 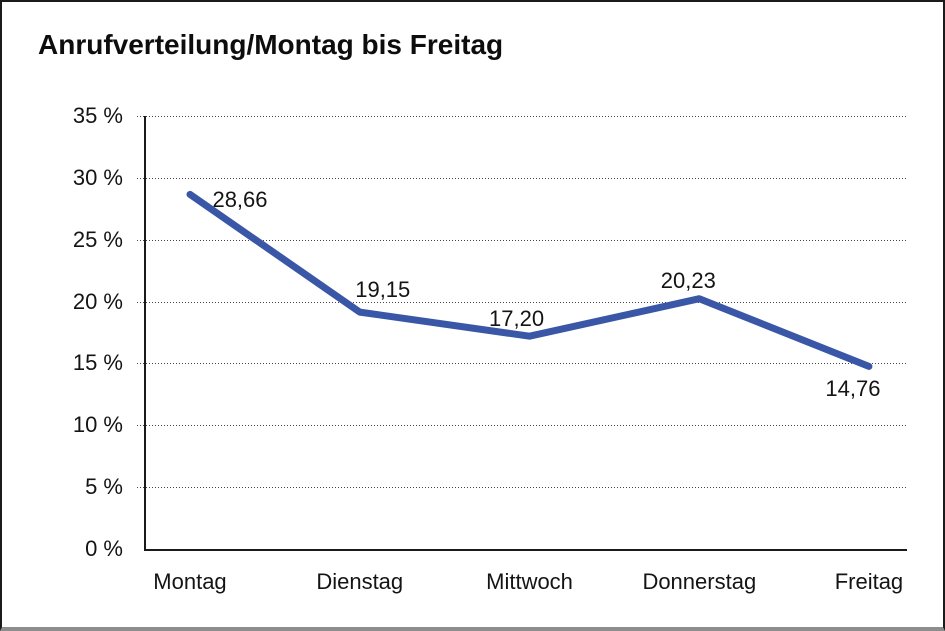 I want to click on x-tick-label: Freitag, so click(x=869, y=581).